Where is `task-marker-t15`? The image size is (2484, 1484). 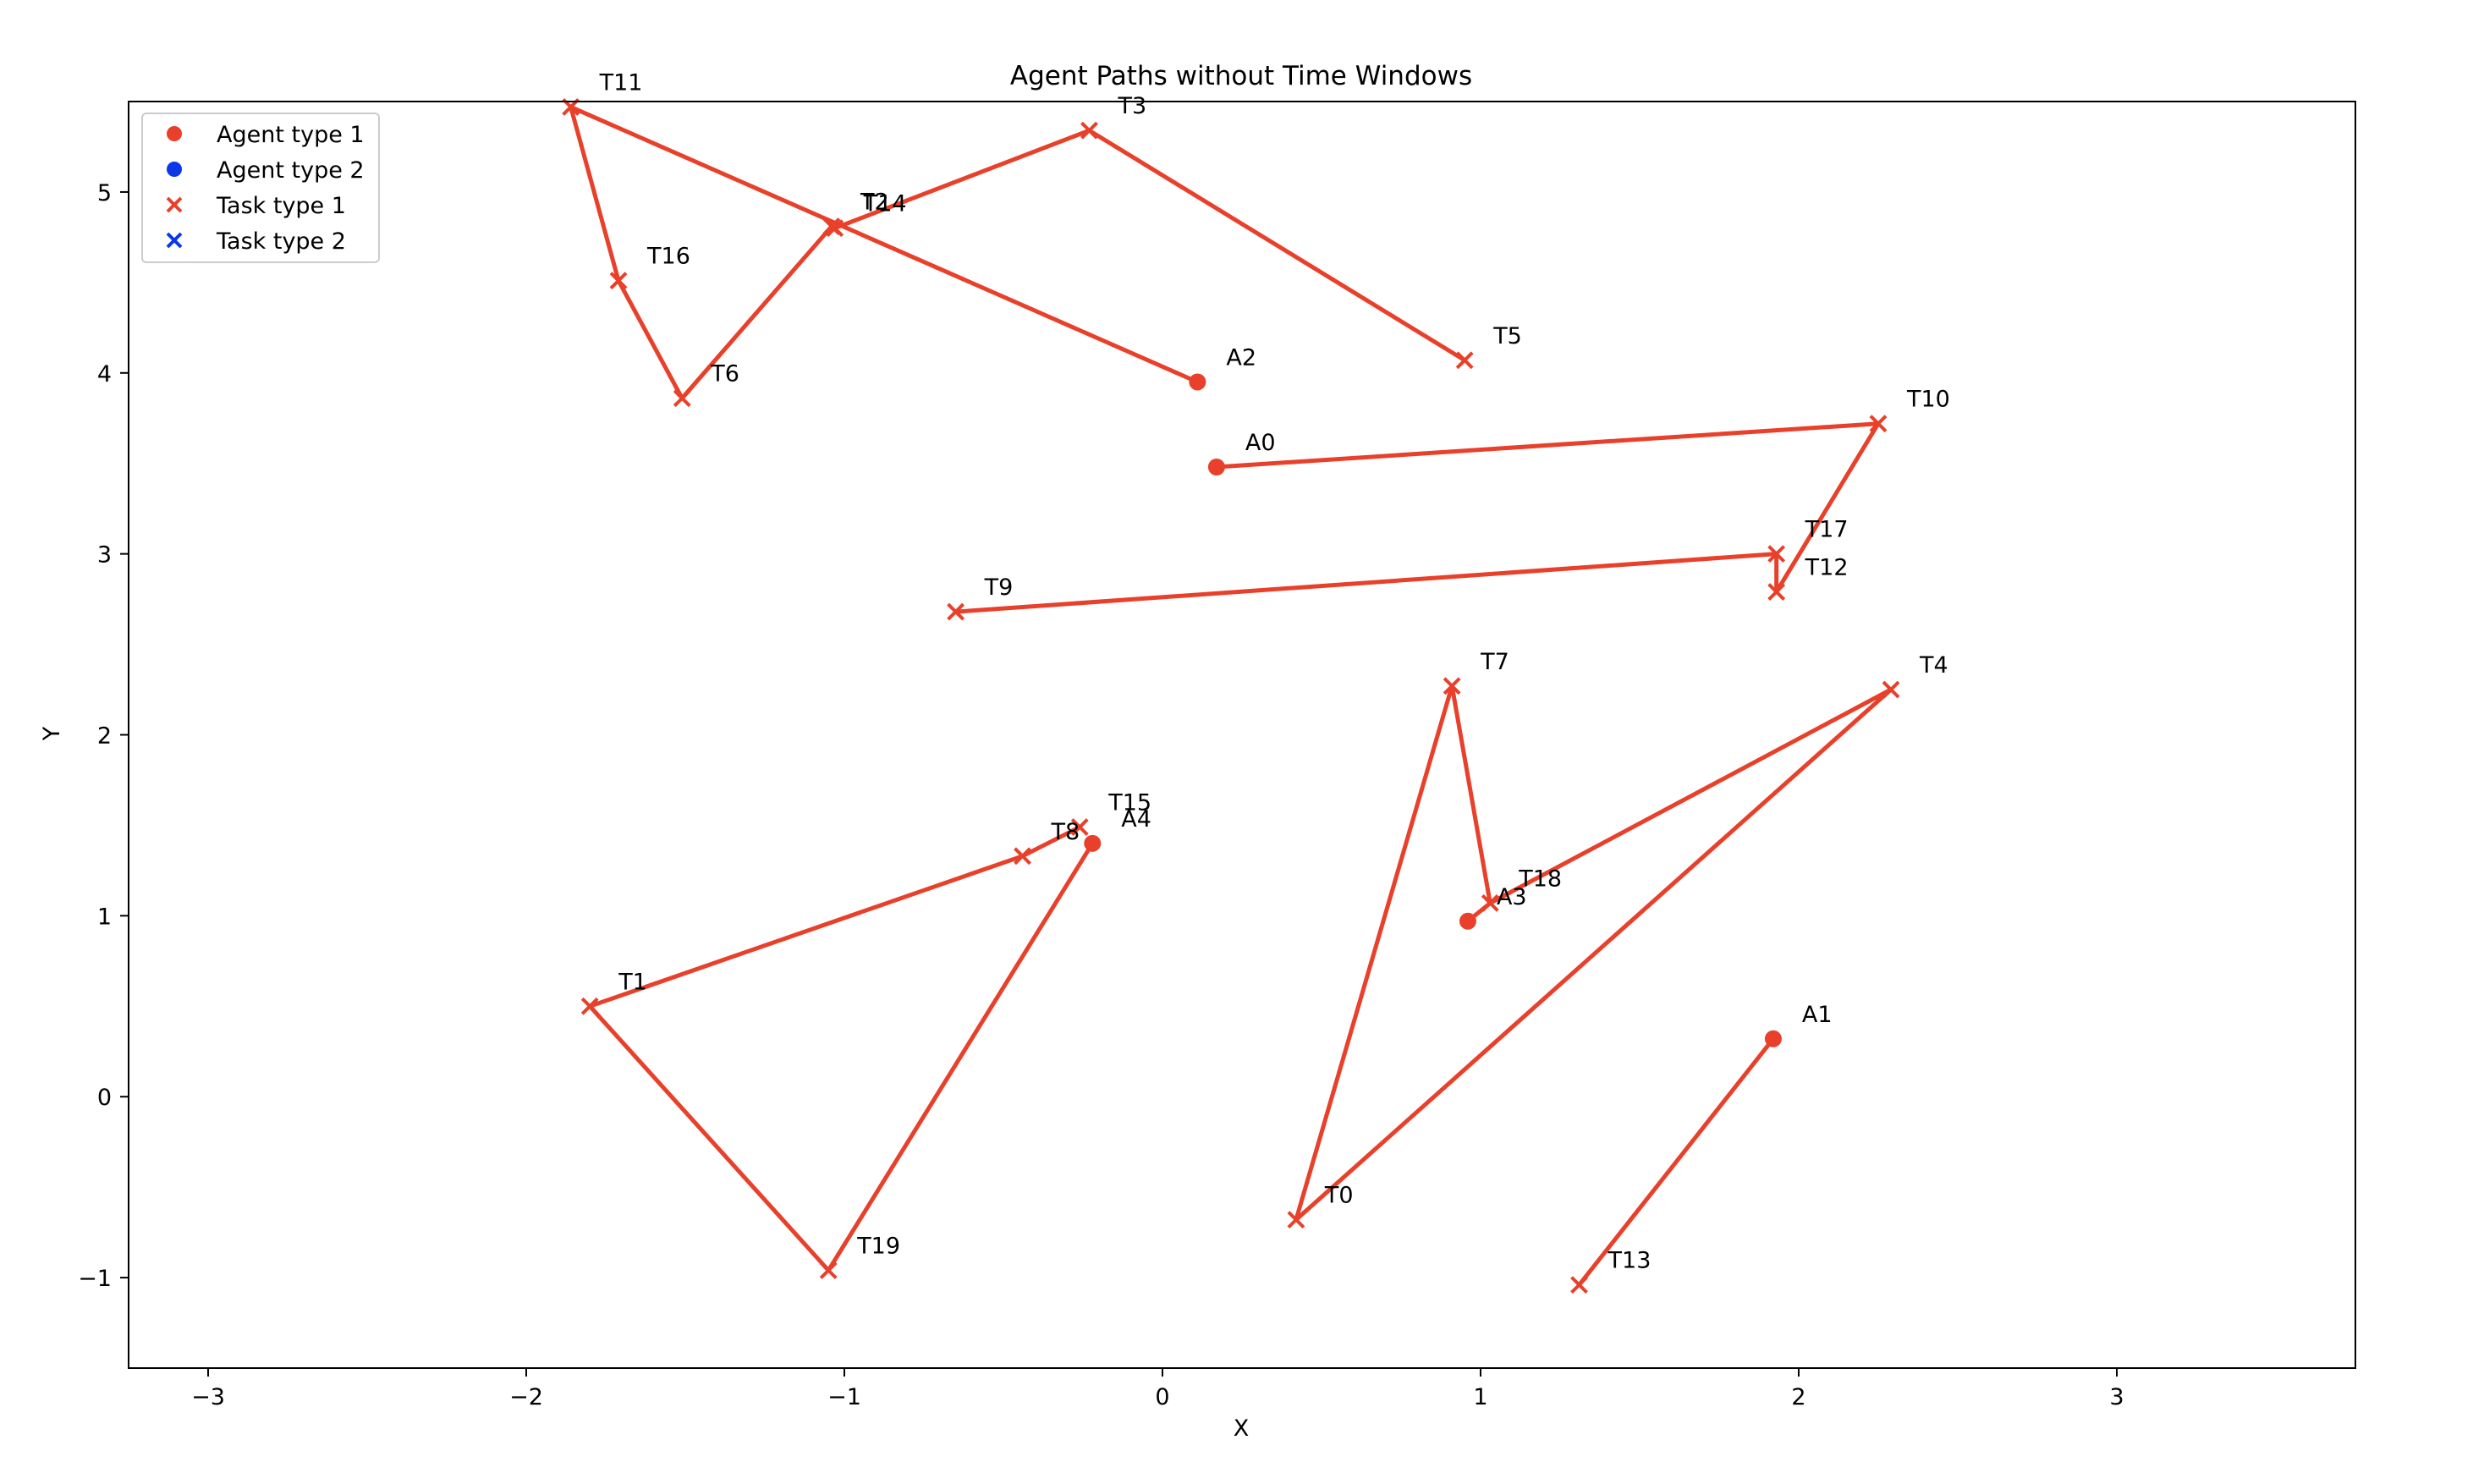 task-marker-t15 is located at coordinates (1079, 827).